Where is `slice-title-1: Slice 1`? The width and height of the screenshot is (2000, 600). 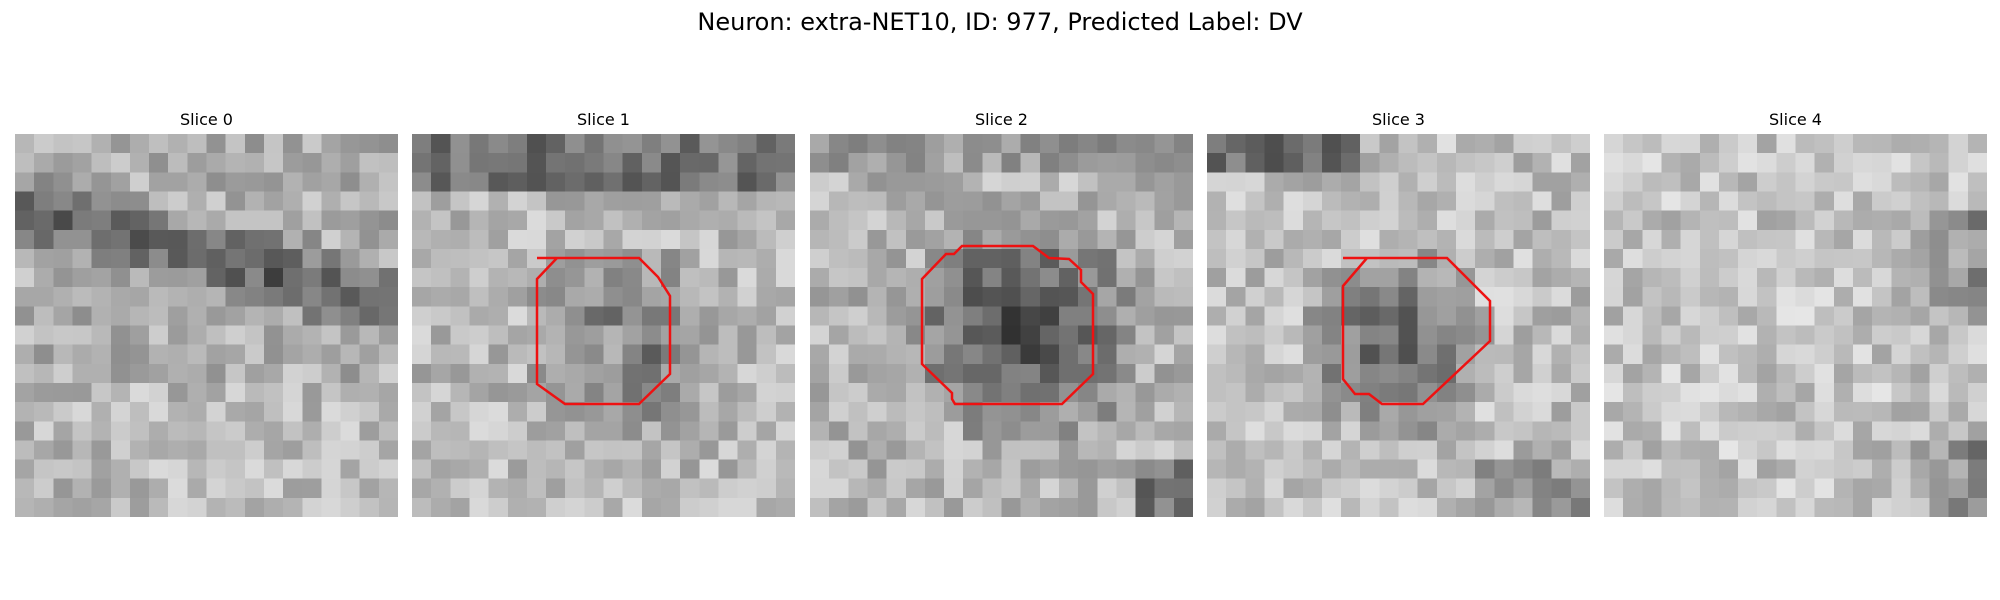 slice-title-1: Slice 1 is located at coordinates (603, 119).